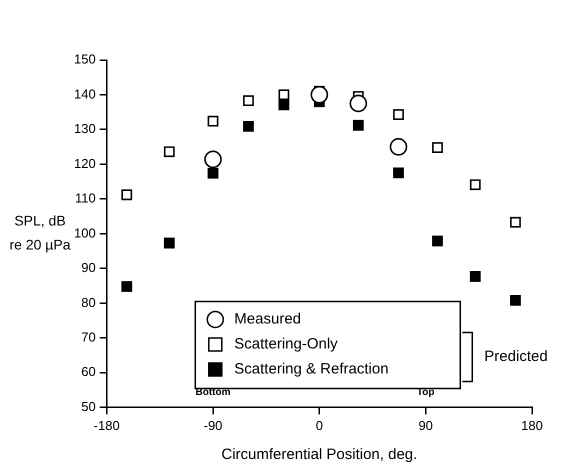 Image resolution: width=587 pixels, height=472 pixels. Describe the element at coordinates (88, 302) in the screenshot. I see `y-tick-label: 80` at that location.